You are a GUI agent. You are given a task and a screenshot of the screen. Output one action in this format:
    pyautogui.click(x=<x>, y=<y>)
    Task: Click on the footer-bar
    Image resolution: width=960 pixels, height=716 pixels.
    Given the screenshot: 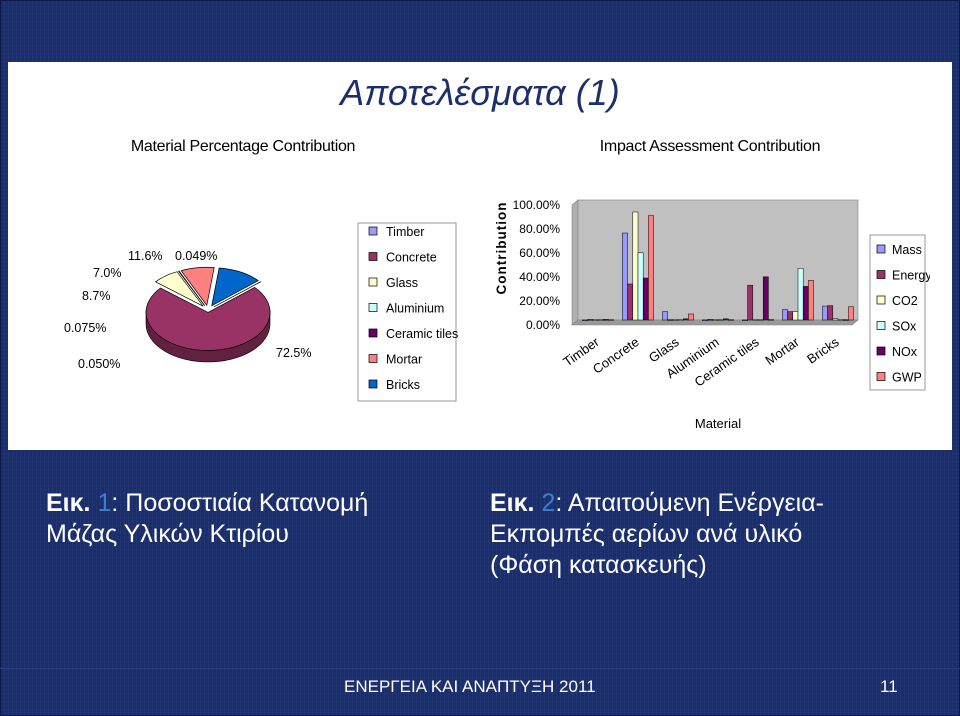 What is the action you would take?
    pyautogui.click(x=480, y=692)
    